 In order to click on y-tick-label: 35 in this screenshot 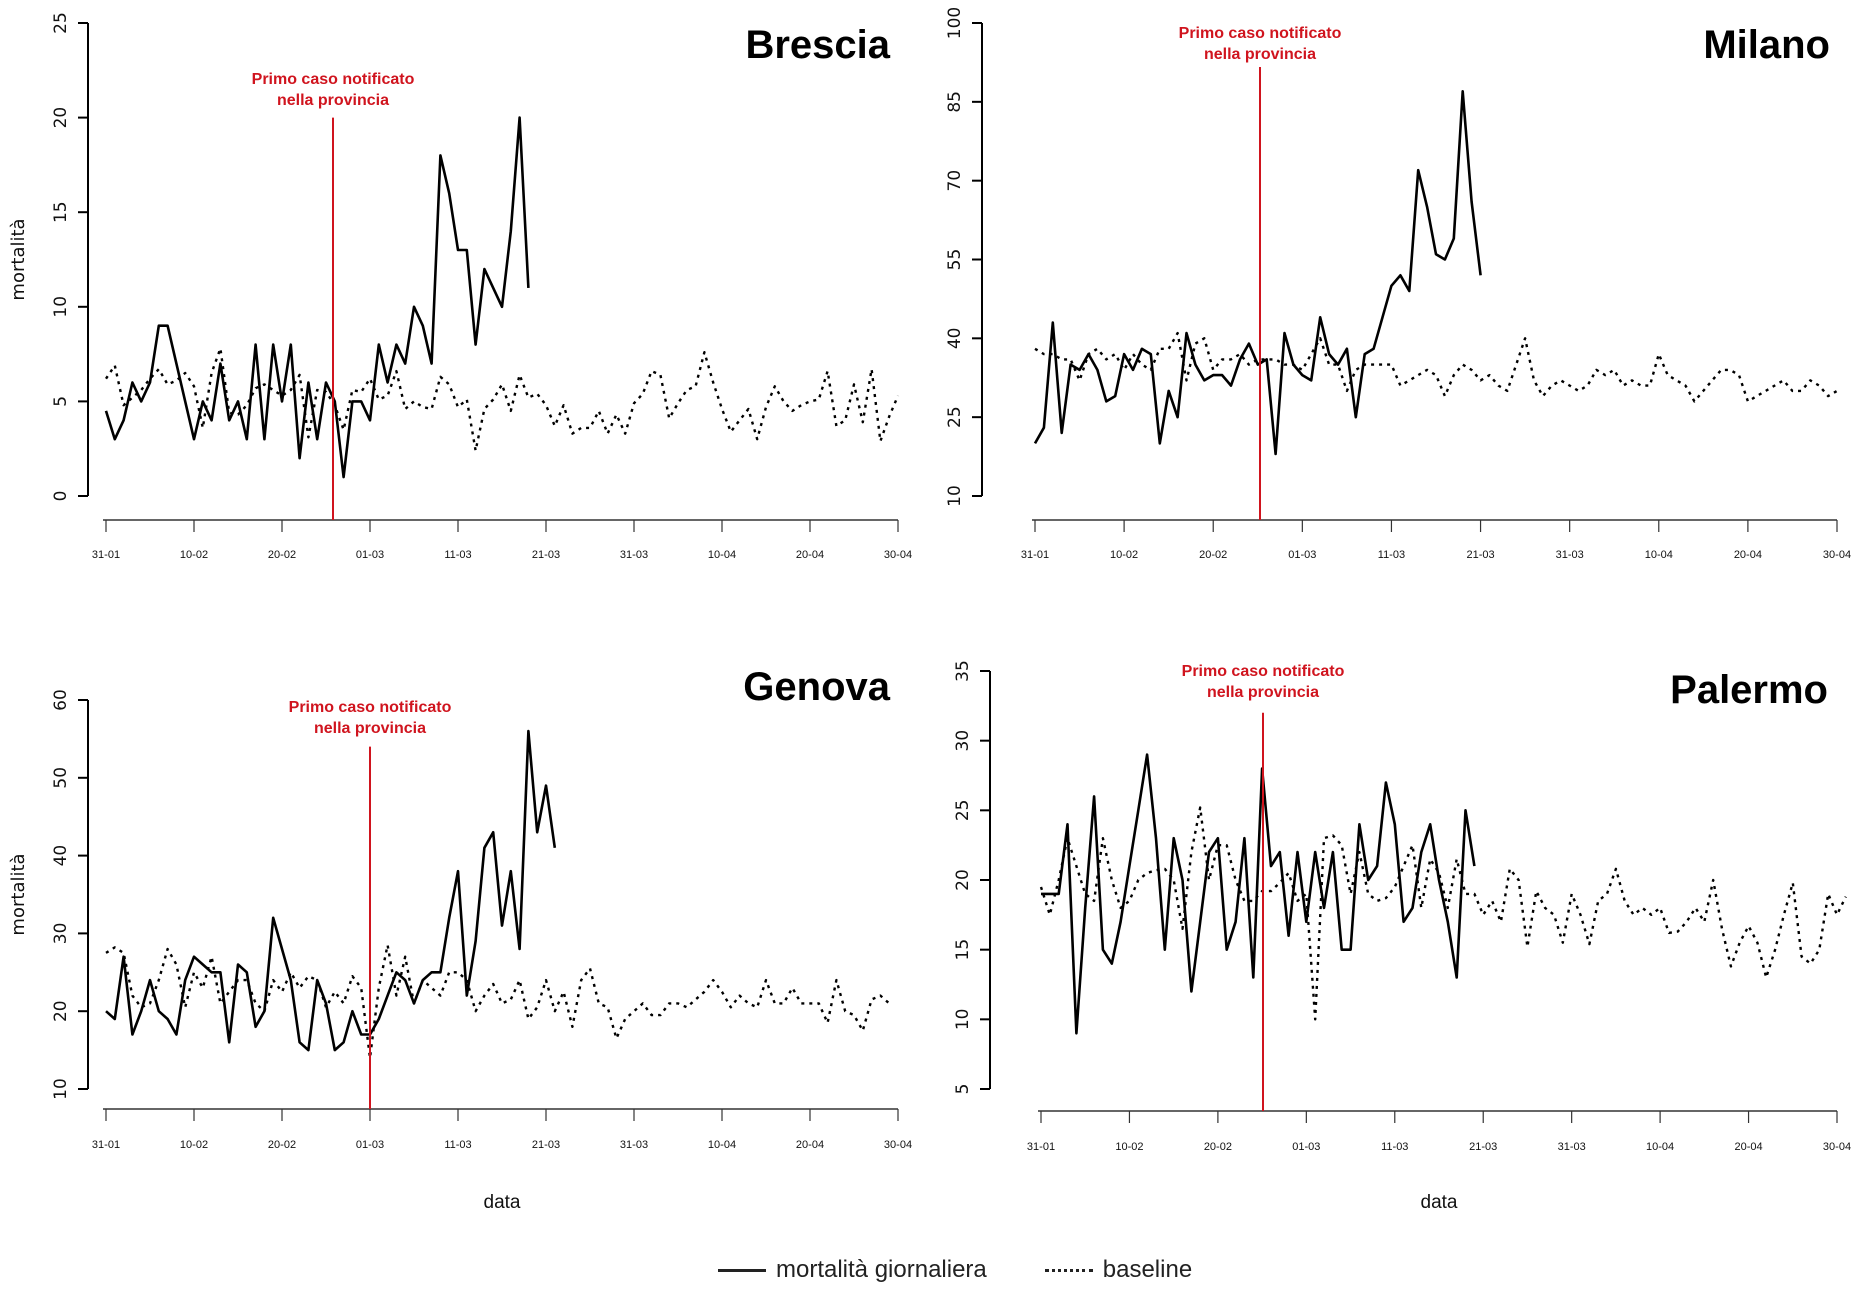, I will do `click(963, 671)`.